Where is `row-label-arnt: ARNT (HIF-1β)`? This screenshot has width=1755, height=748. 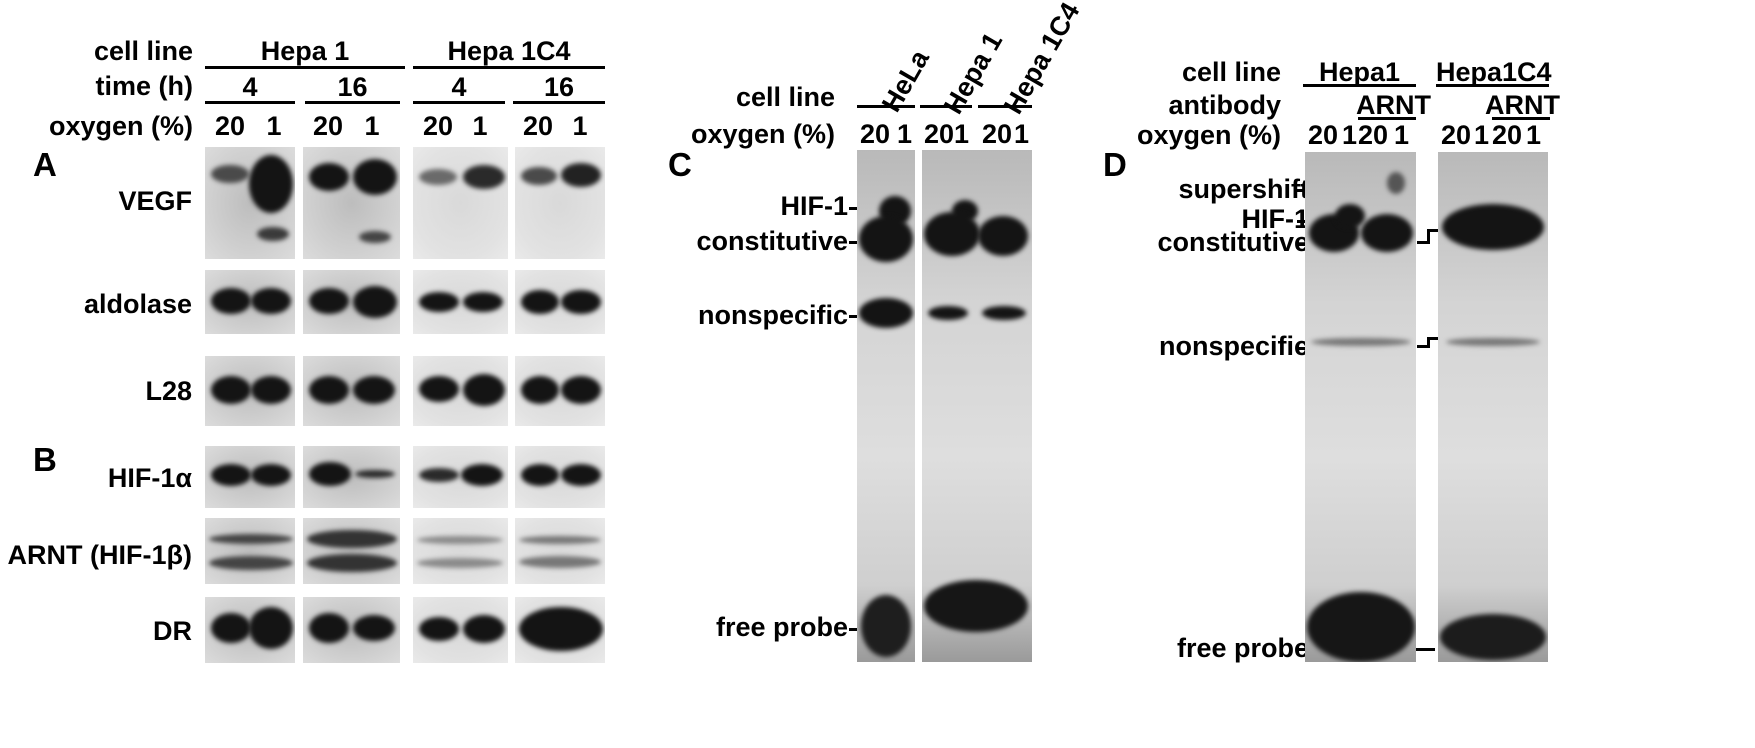 row-label-arnt: ARNT (HIF-1β) is located at coordinates (99, 555).